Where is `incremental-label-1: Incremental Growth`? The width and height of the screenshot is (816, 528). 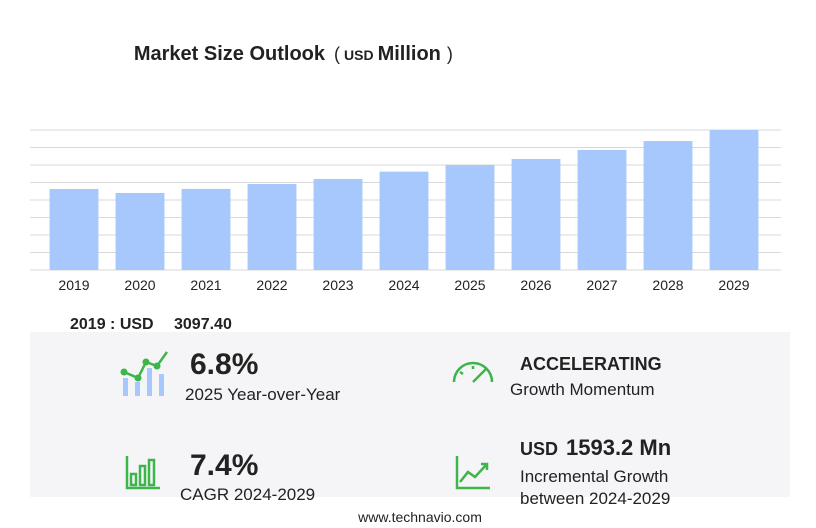
incremental-label-1: Incremental Growth is located at coordinates (594, 476).